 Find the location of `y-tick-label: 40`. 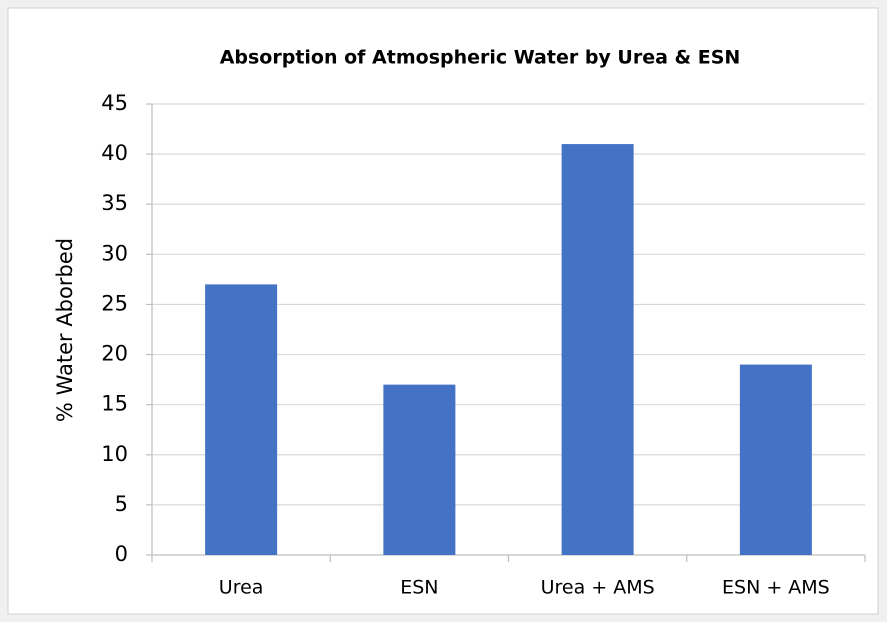

y-tick-label: 40 is located at coordinates (114, 153).